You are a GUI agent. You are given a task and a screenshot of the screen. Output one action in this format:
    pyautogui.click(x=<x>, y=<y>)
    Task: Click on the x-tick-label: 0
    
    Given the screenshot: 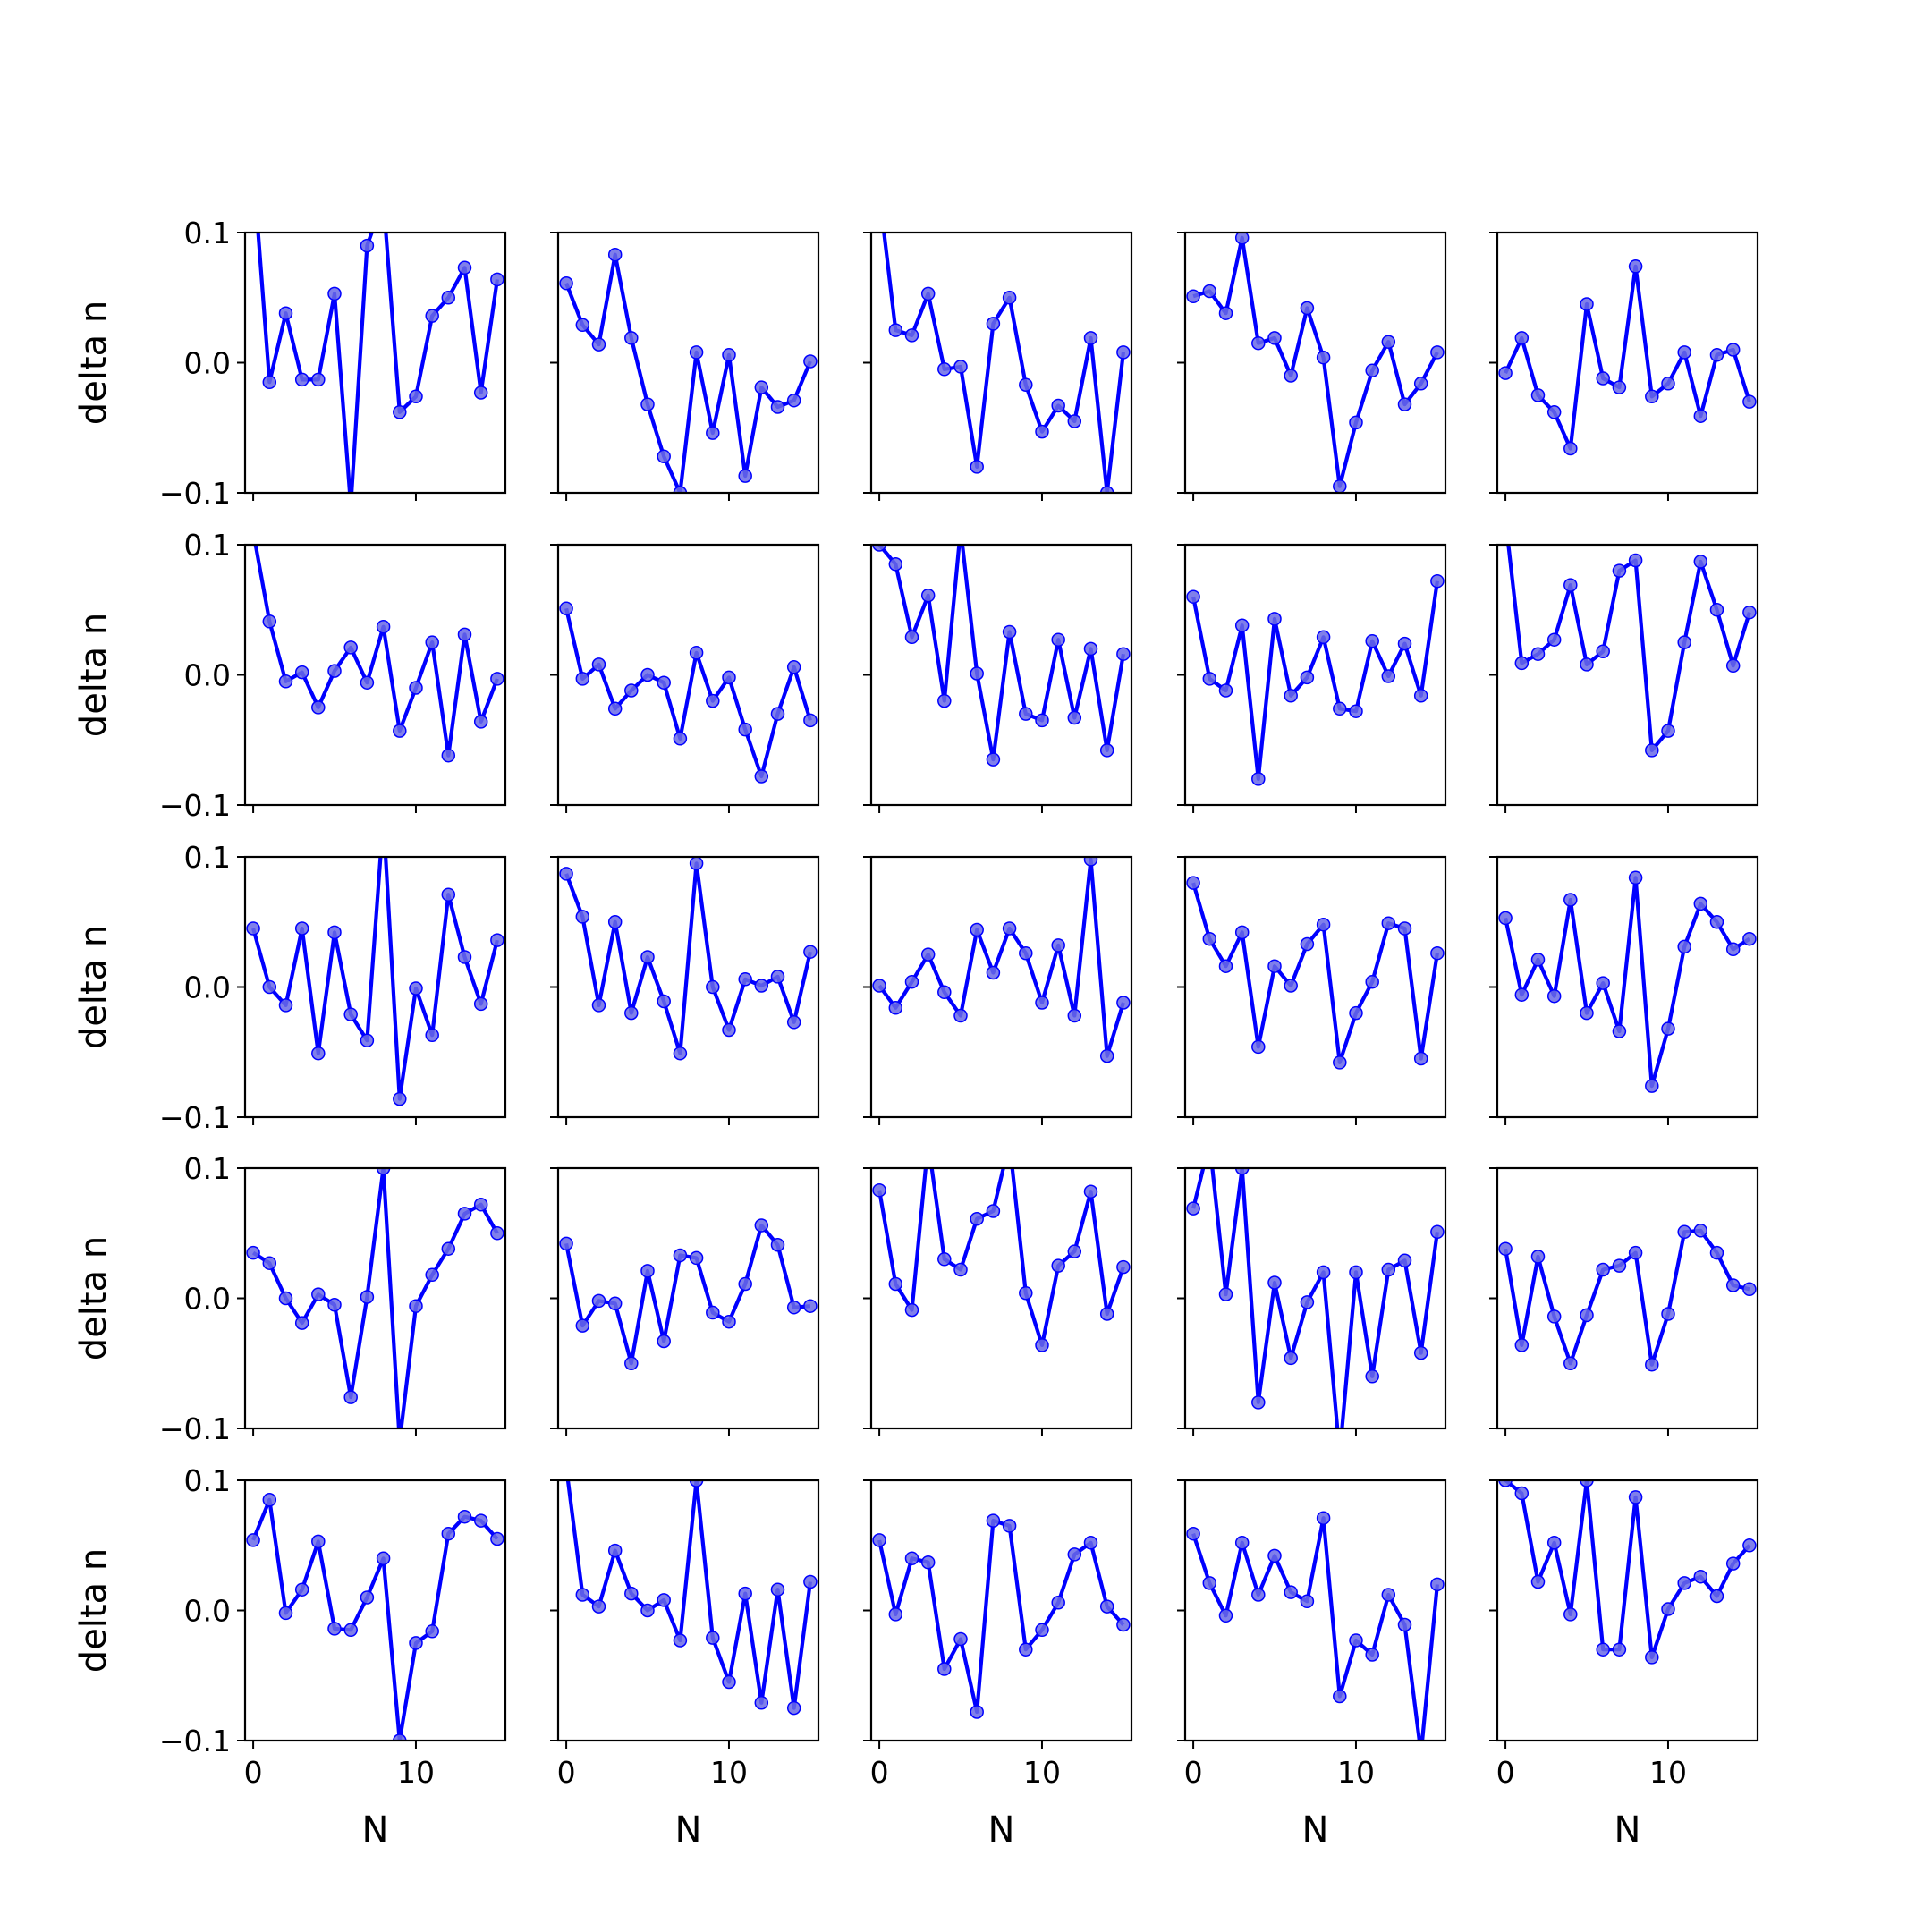 What is the action you would take?
    pyautogui.click(x=879, y=1772)
    